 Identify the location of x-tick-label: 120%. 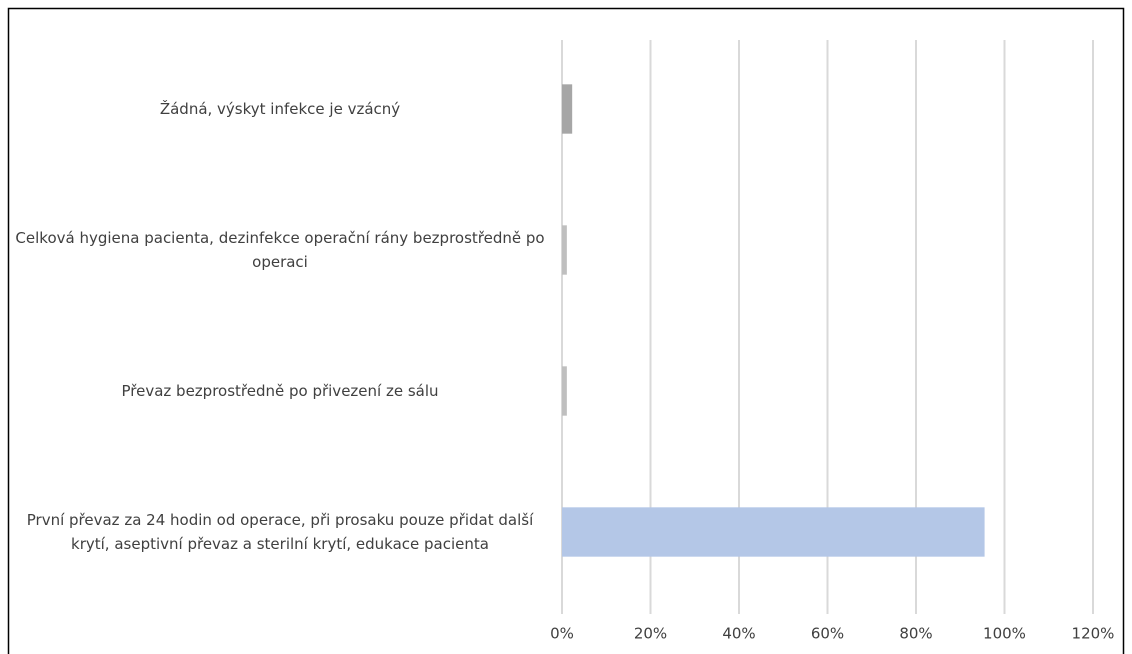
(1093, 634).